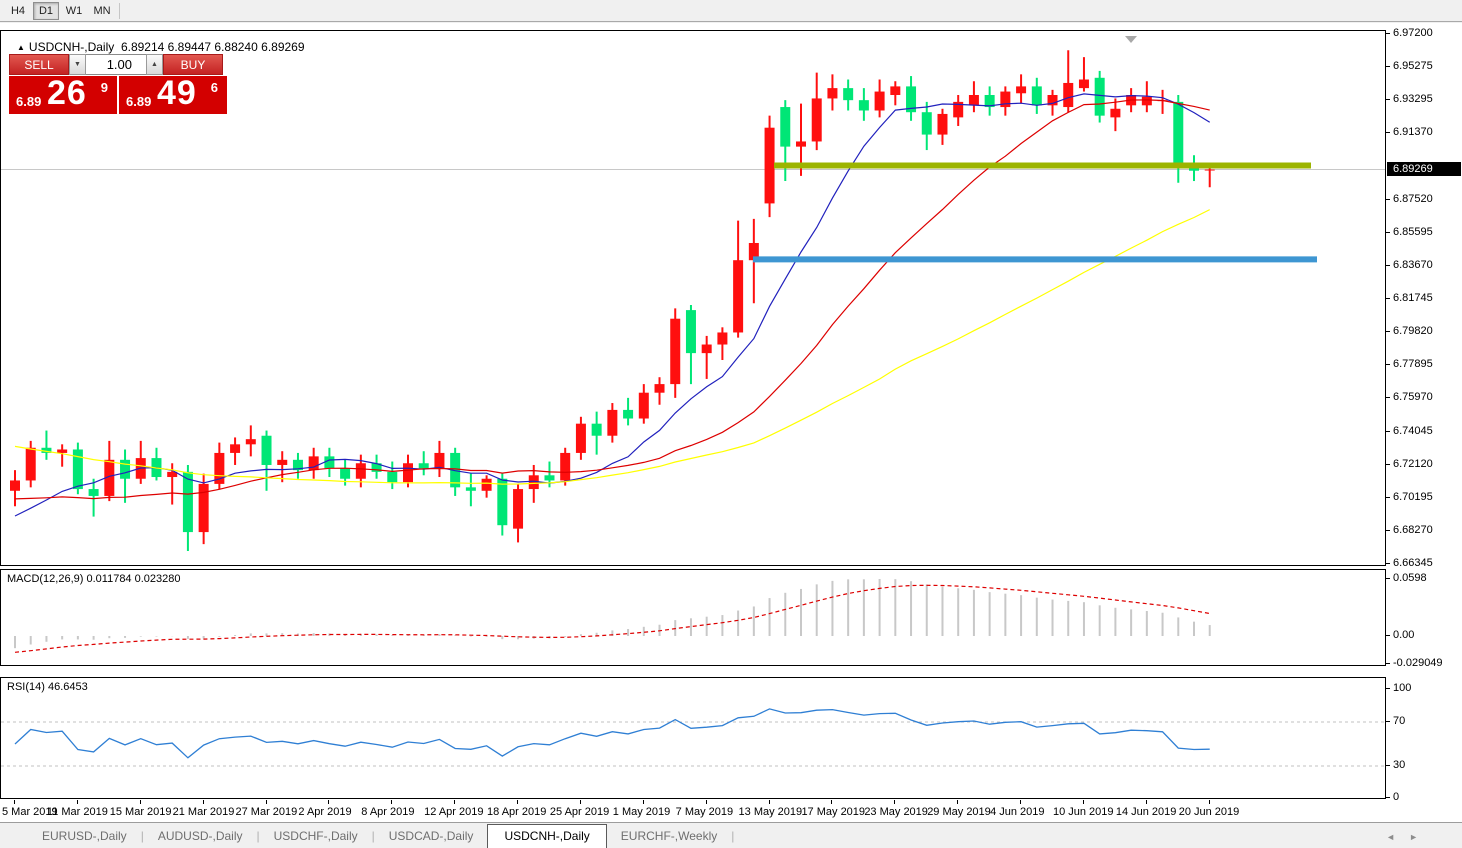 The height and width of the screenshot is (848, 1462). I want to click on volume-decrease-button: ▼, so click(77, 64).